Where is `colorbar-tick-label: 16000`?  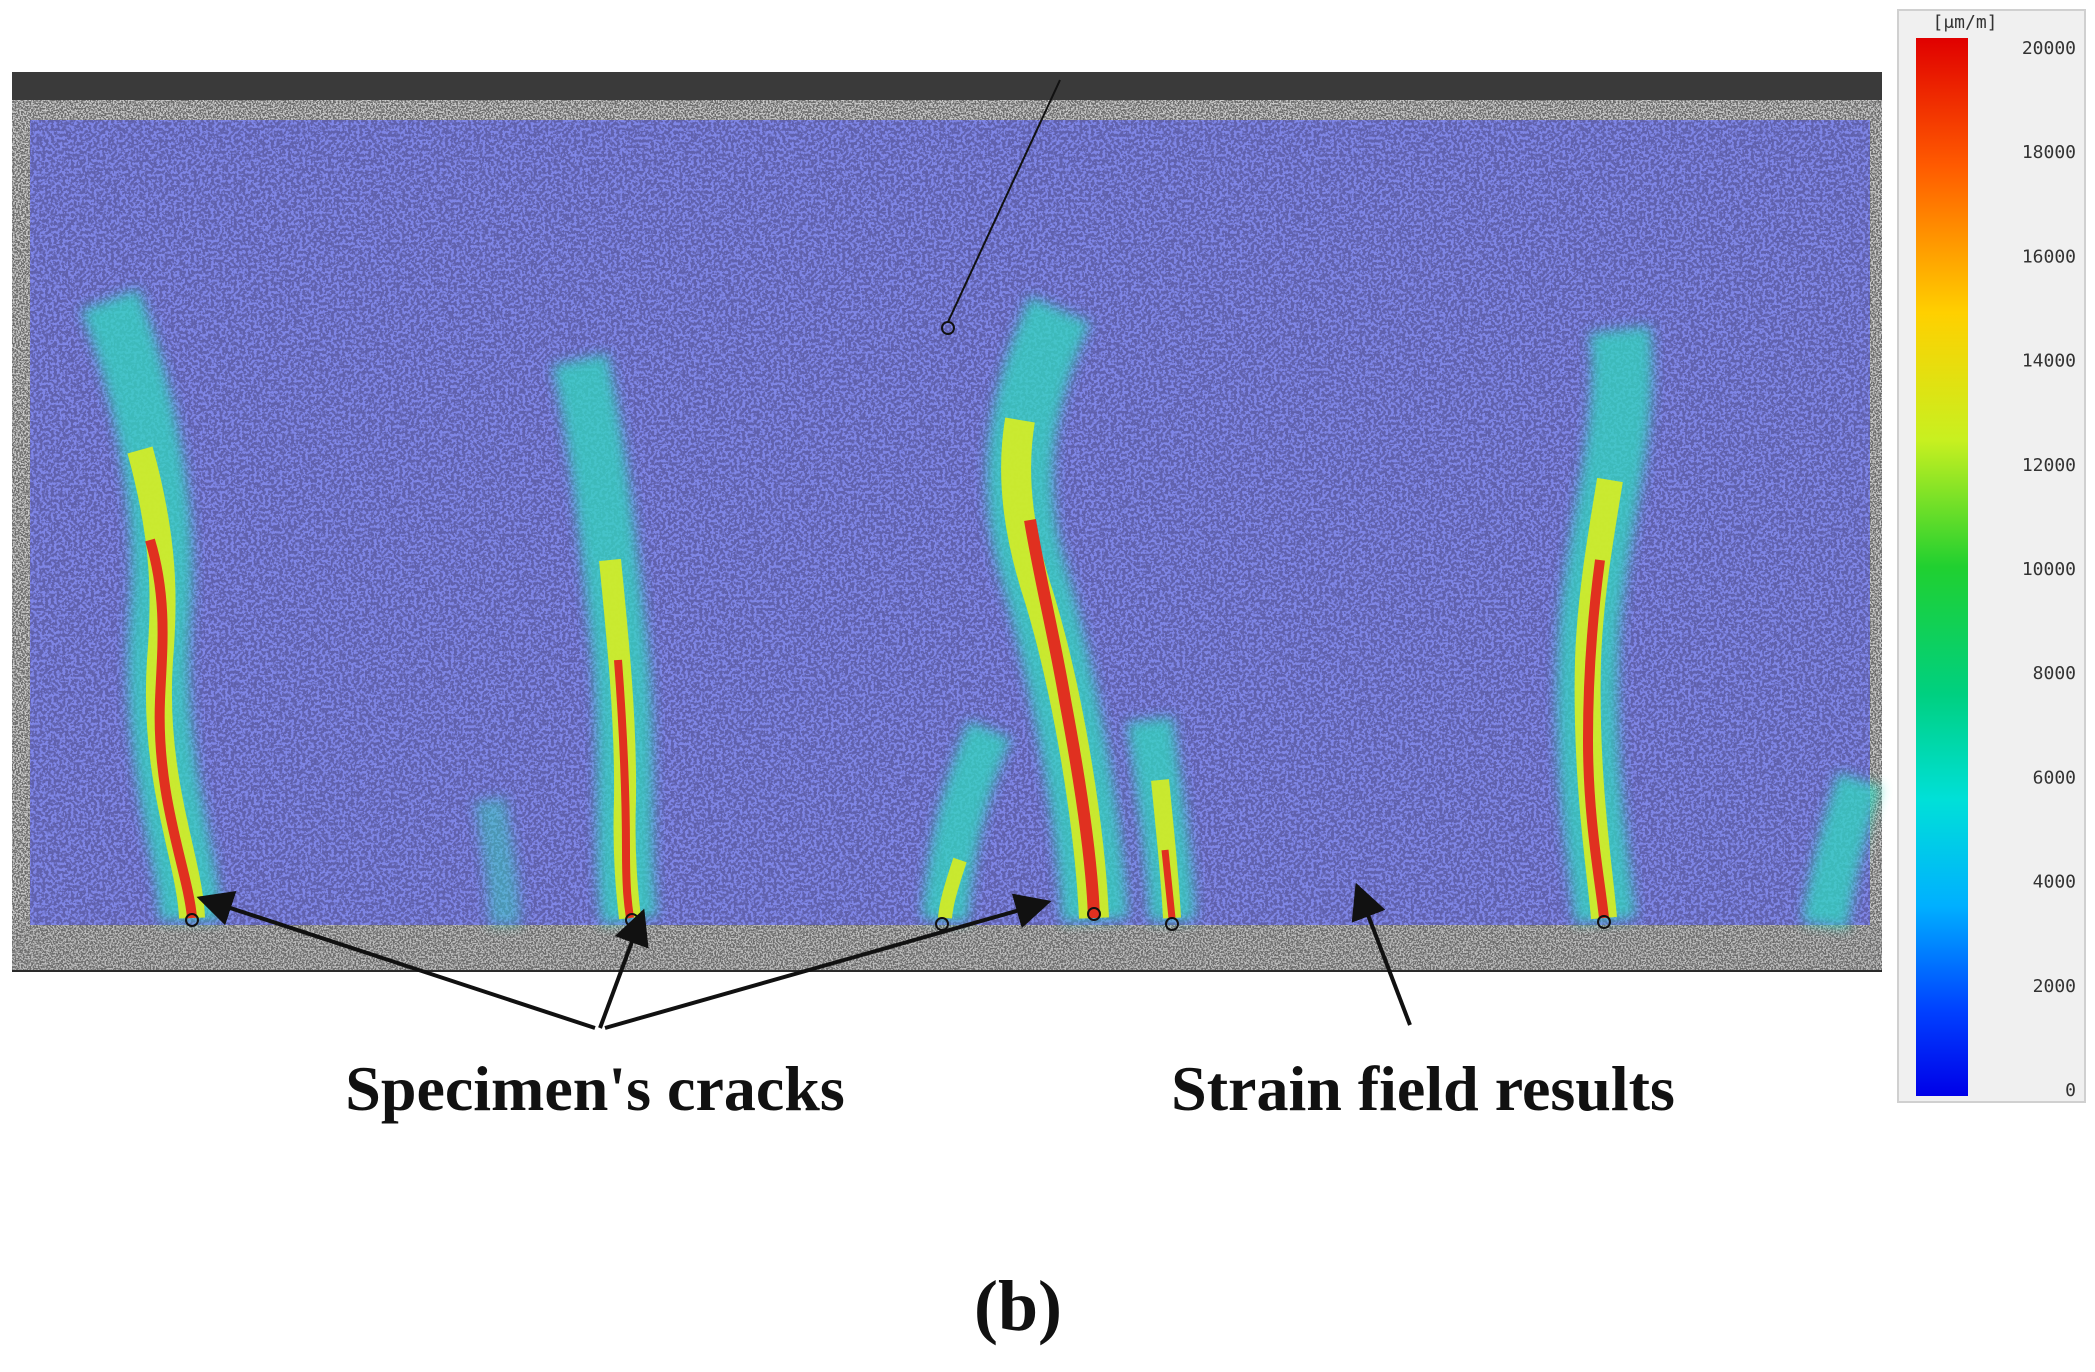
colorbar-tick-label: 16000 is located at coordinates (2049, 256).